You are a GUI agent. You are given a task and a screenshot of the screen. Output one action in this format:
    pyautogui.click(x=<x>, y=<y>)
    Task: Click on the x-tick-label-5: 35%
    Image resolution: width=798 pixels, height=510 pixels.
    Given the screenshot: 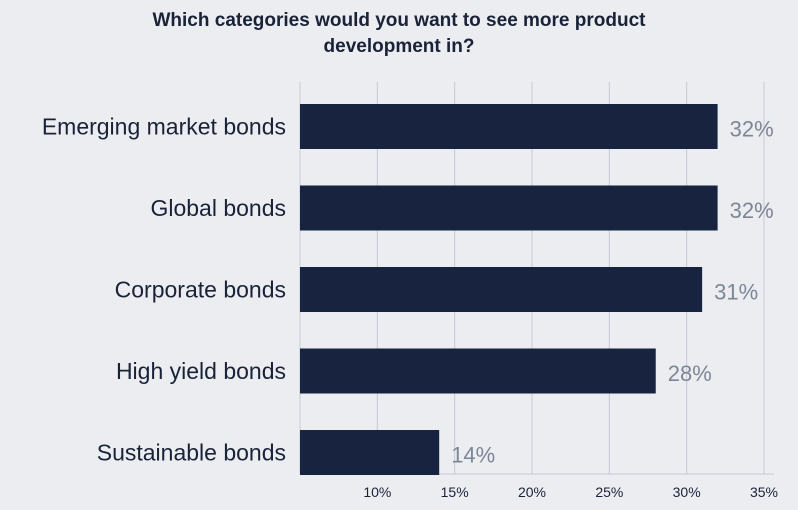 What is the action you would take?
    pyautogui.click(x=764, y=492)
    